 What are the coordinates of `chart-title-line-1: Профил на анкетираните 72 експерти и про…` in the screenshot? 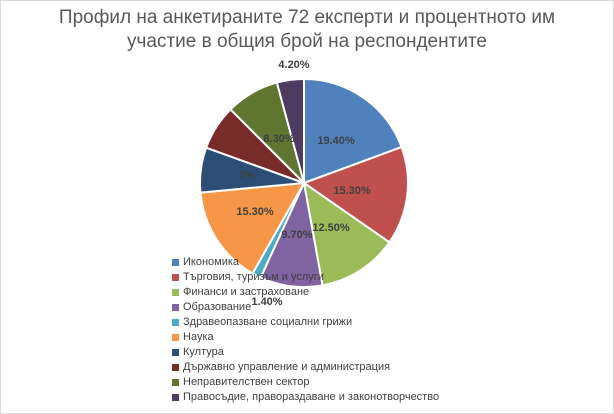 It's located at (307, 17).